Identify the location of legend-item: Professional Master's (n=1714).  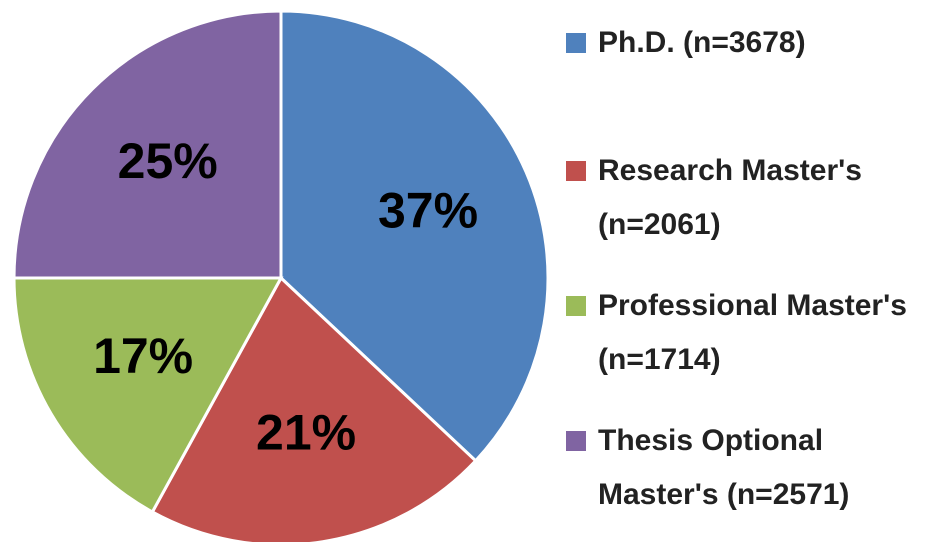
(746, 333).